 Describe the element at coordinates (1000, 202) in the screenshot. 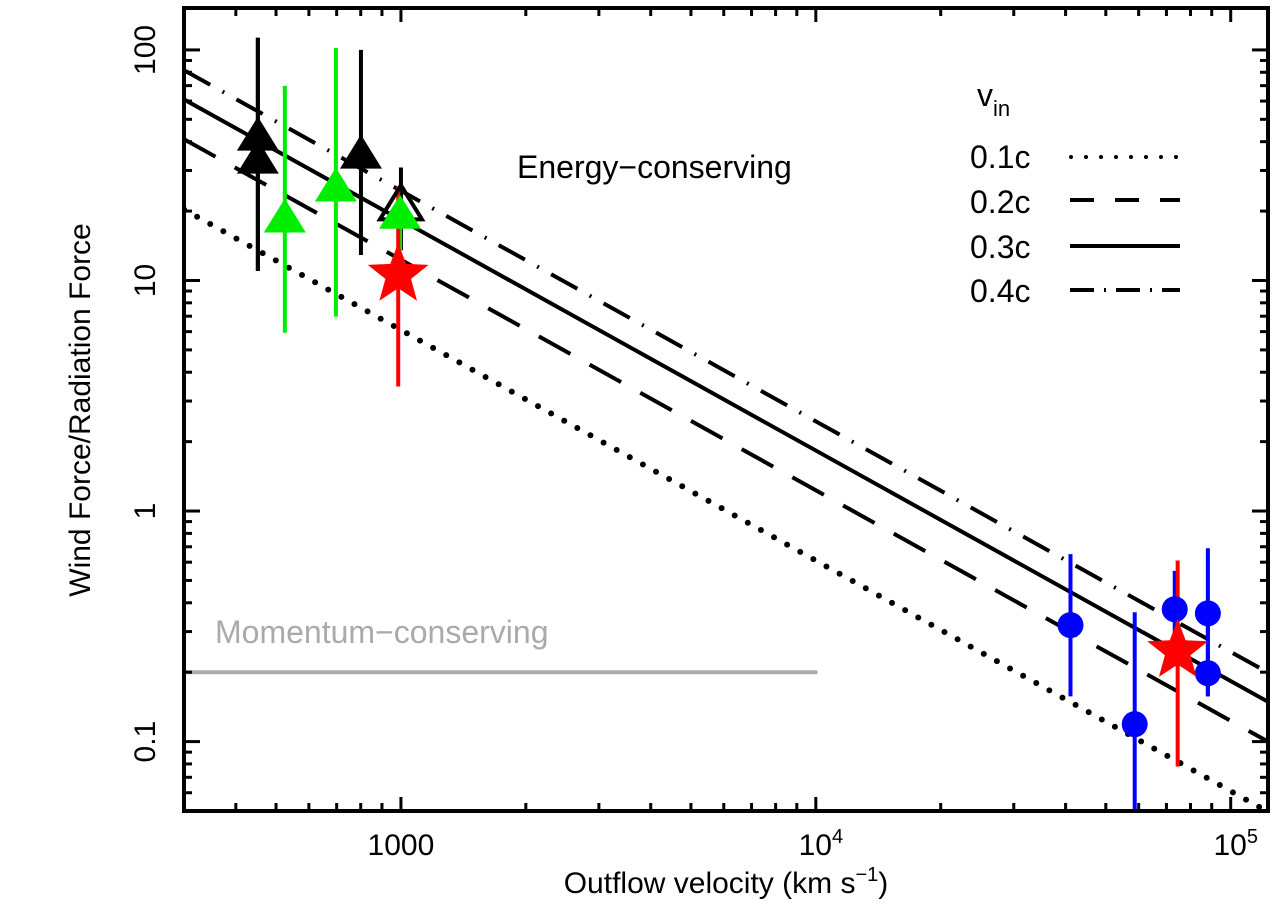

I see `legend-label-0-2c: 0.2c` at that location.